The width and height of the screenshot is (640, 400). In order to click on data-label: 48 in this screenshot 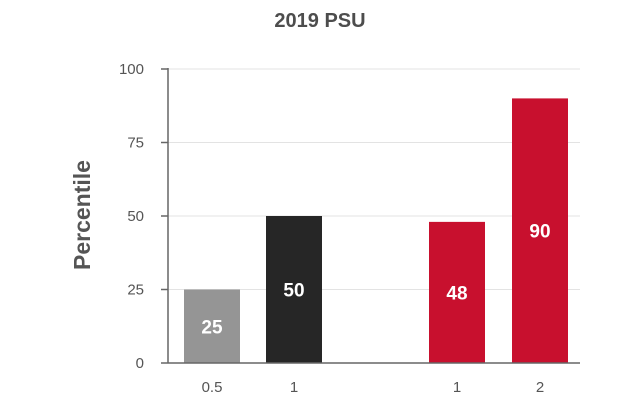, I will do `click(456, 293)`.